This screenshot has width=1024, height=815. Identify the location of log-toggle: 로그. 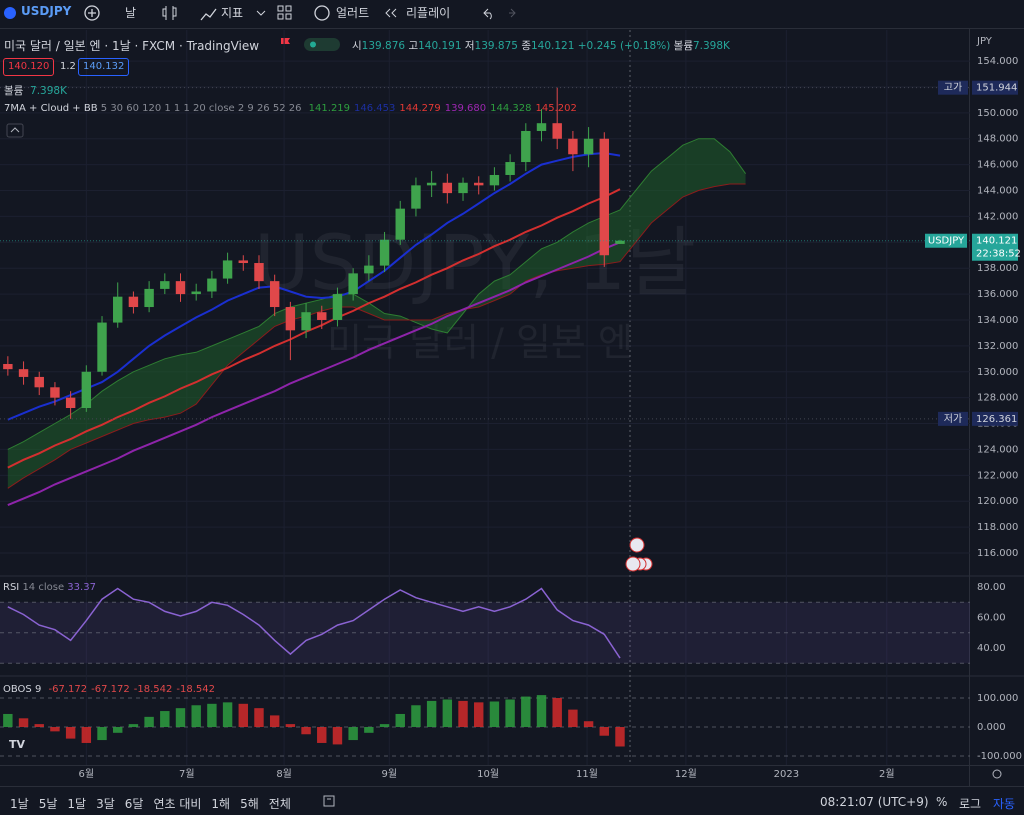
(970, 804).